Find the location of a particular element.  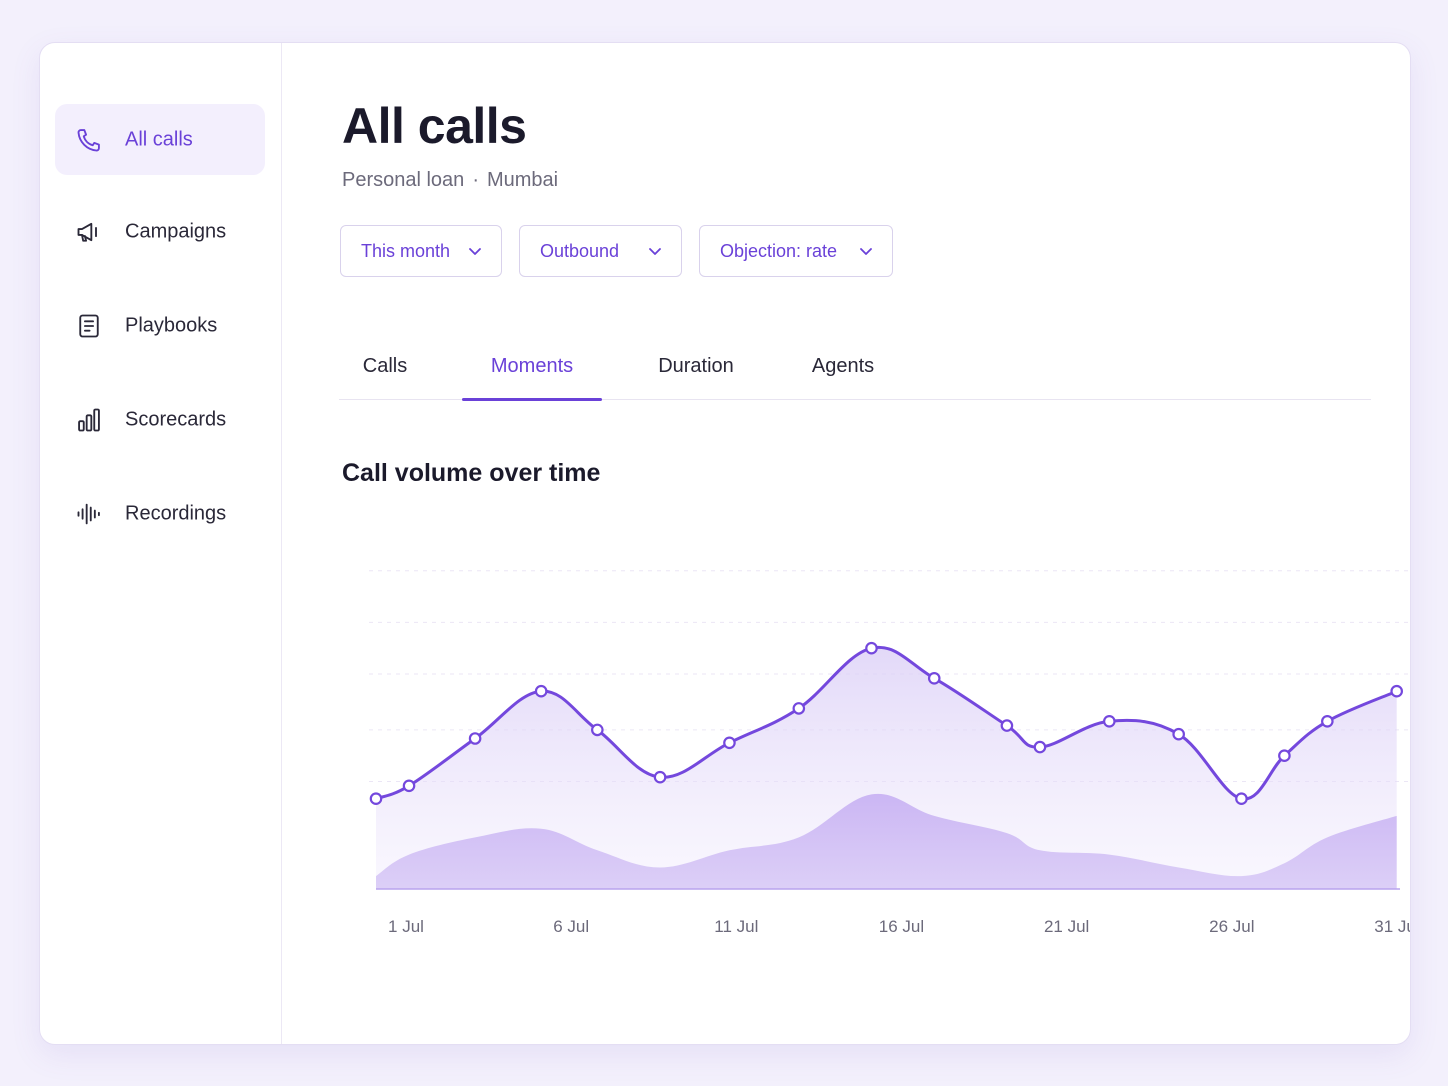

sidebar-item-all-calls: All calls is located at coordinates (160, 139).